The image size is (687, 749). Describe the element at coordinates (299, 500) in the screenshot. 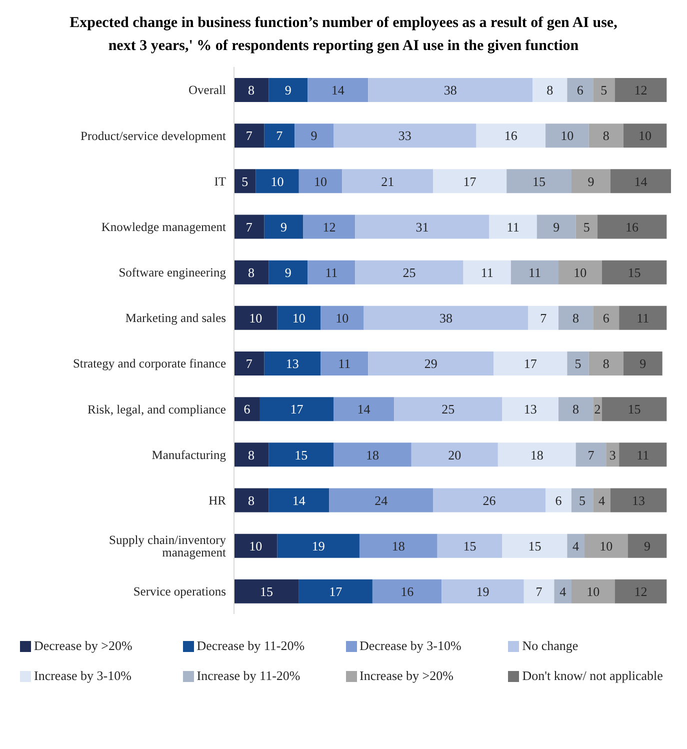

I see `data-label: 14` at that location.